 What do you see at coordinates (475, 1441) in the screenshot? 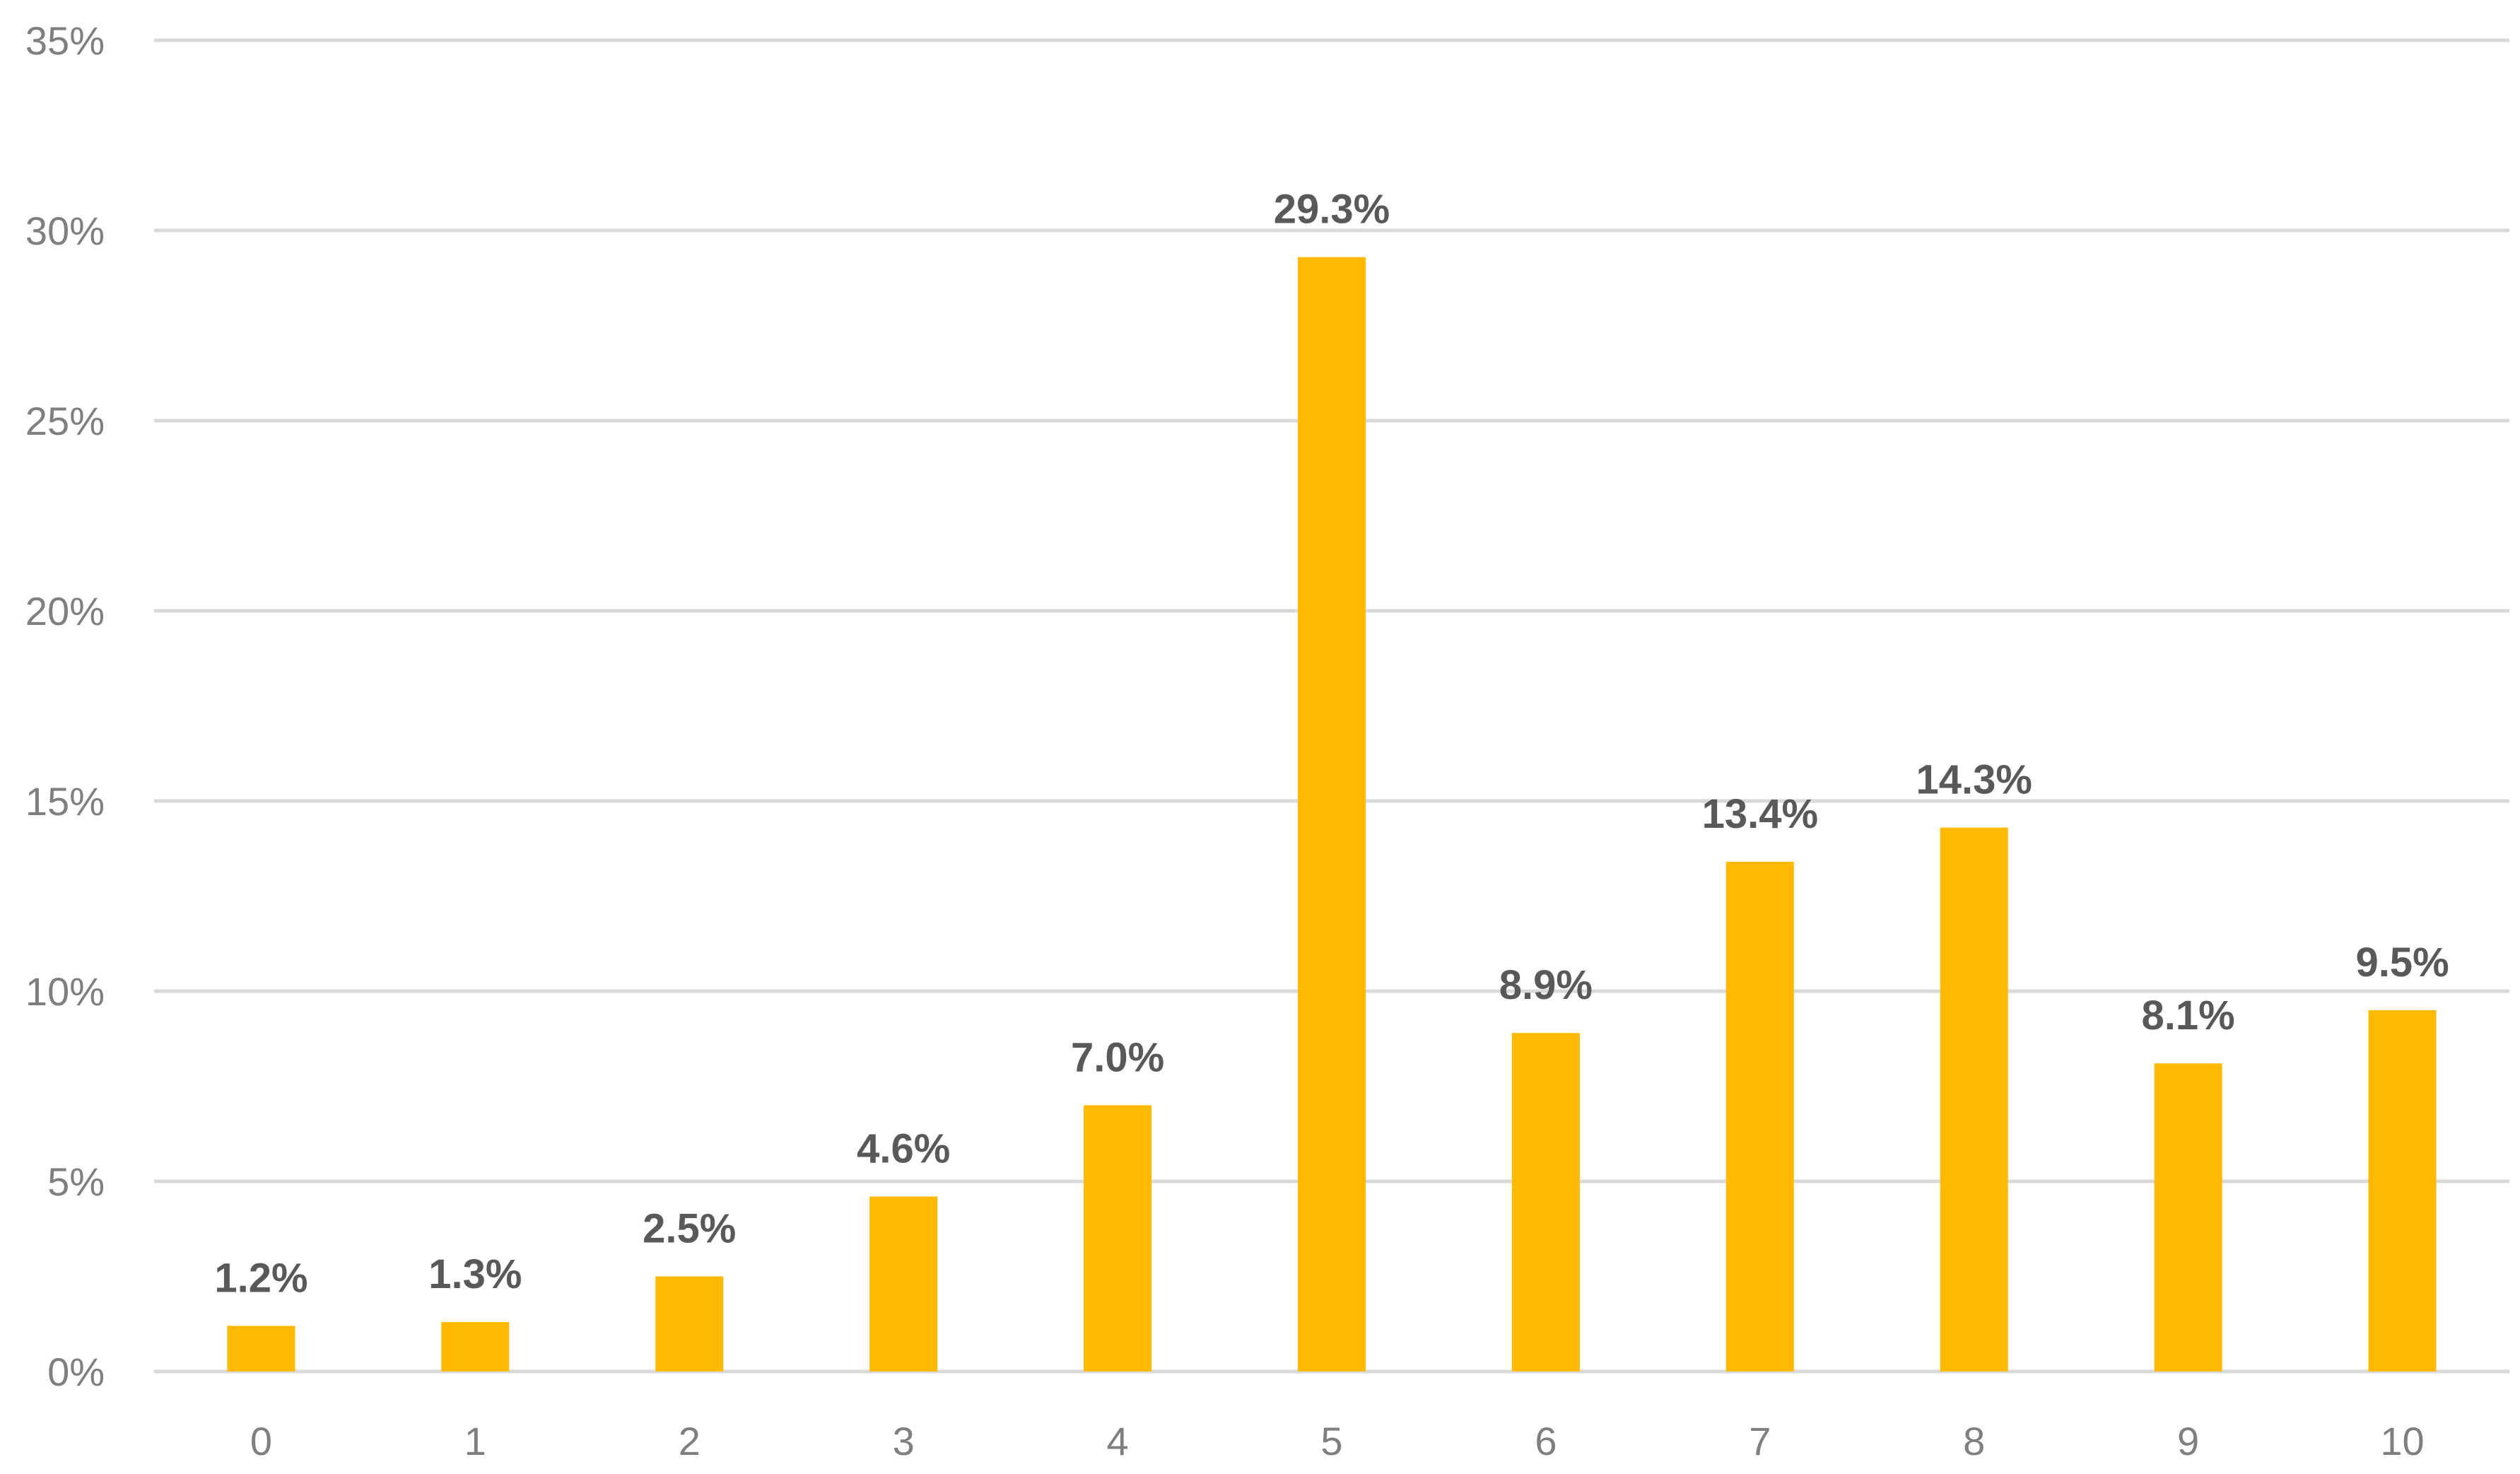
I see `x-tick-label: 1` at bounding box center [475, 1441].